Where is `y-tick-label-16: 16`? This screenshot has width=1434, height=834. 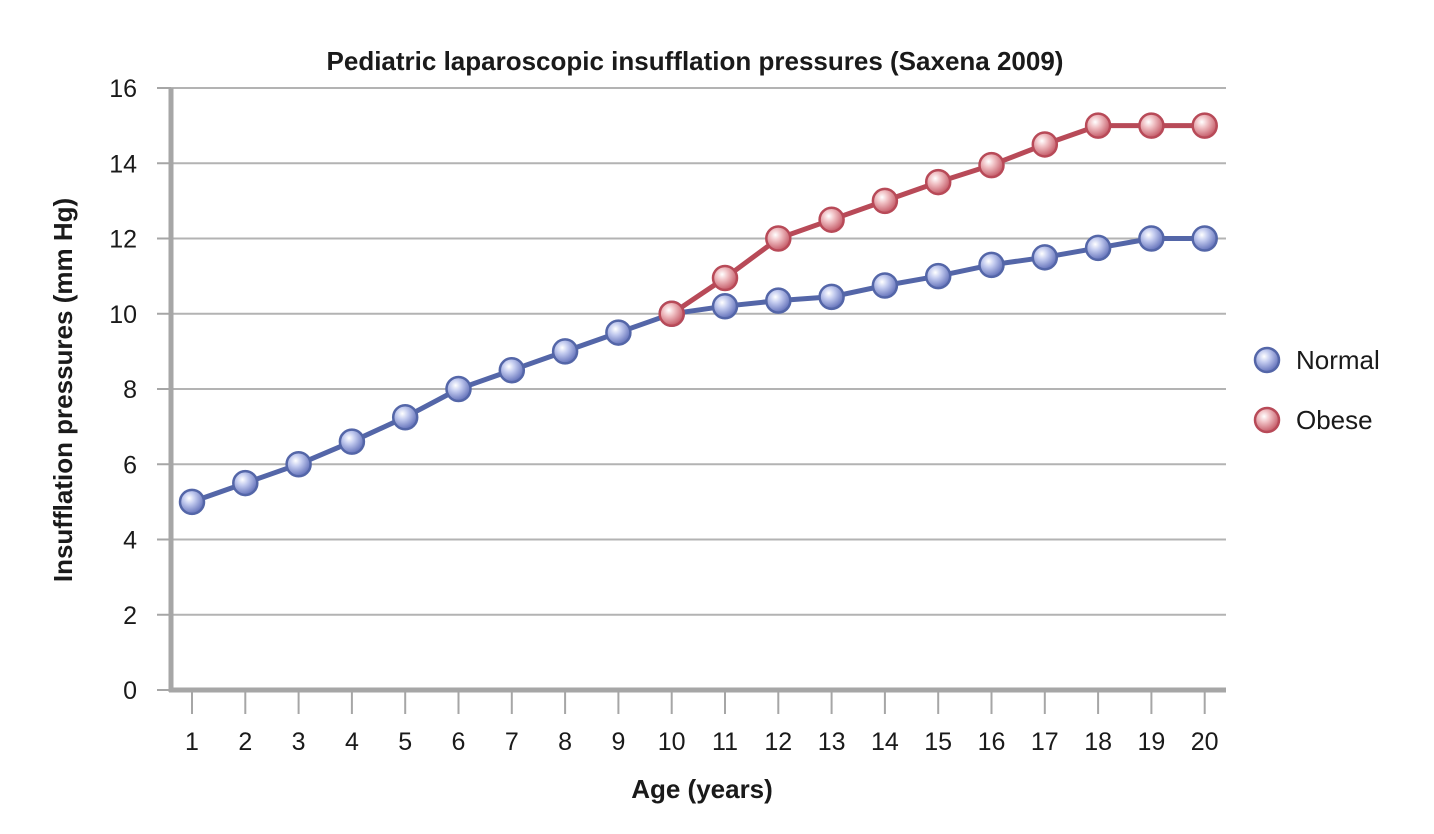 y-tick-label-16: 16 is located at coordinates (123, 89).